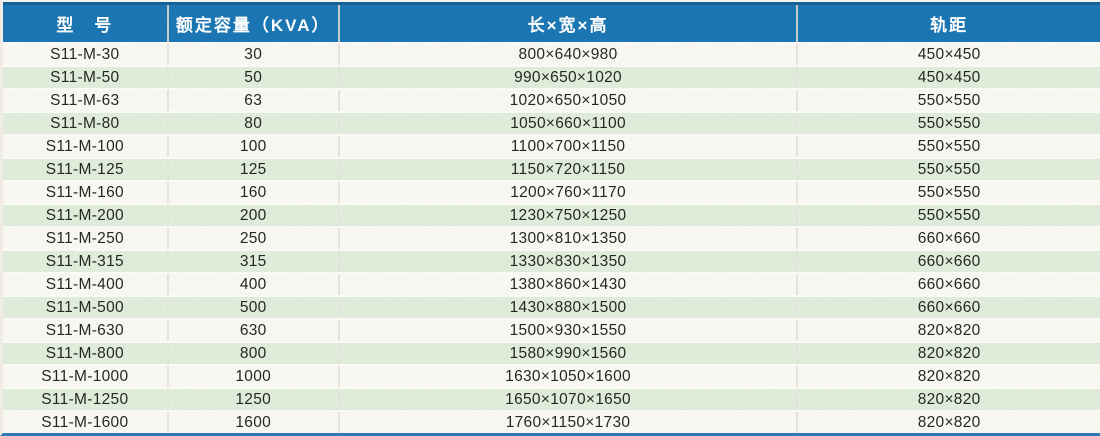 The image size is (1100, 436). I want to click on cell-capacity: 500, so click(254, 307).